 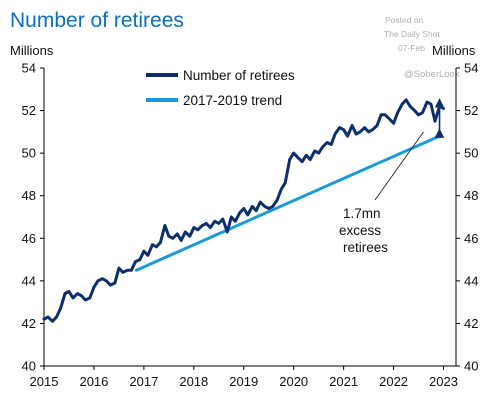 I want to click on y-axis-unit-right: Millions, so click(x=454, y=50).